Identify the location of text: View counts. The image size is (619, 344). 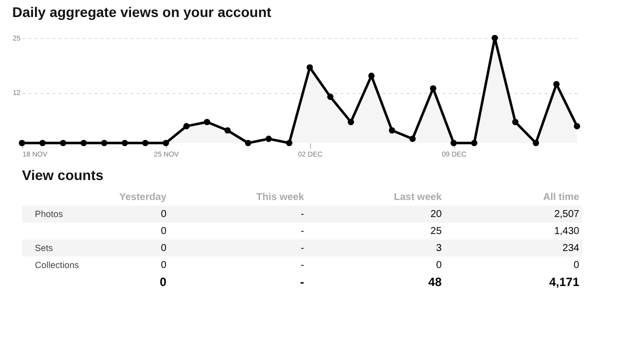
(63, 175).